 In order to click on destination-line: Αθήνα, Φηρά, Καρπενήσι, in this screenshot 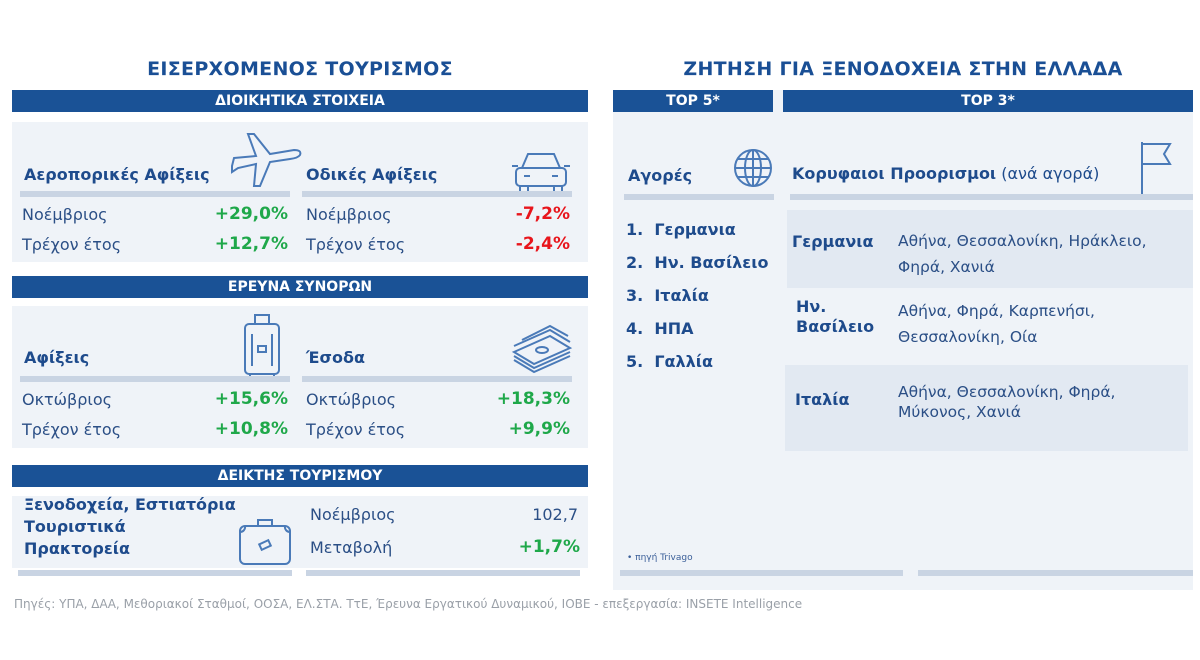, I will do `click(996, 311)`.